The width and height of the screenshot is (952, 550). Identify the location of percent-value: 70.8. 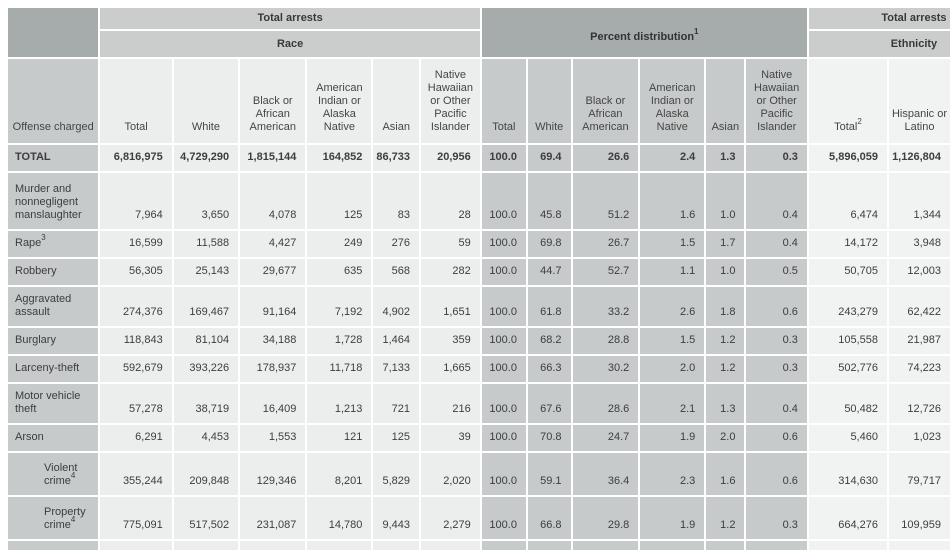
(549, 438).